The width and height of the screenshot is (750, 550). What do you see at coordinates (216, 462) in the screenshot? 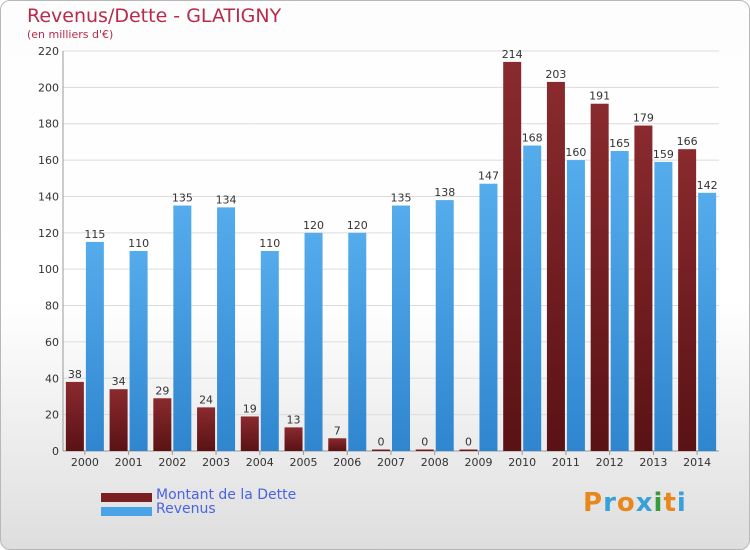
I see `x-tick-label: 2003` at bounding box center [216, 462].